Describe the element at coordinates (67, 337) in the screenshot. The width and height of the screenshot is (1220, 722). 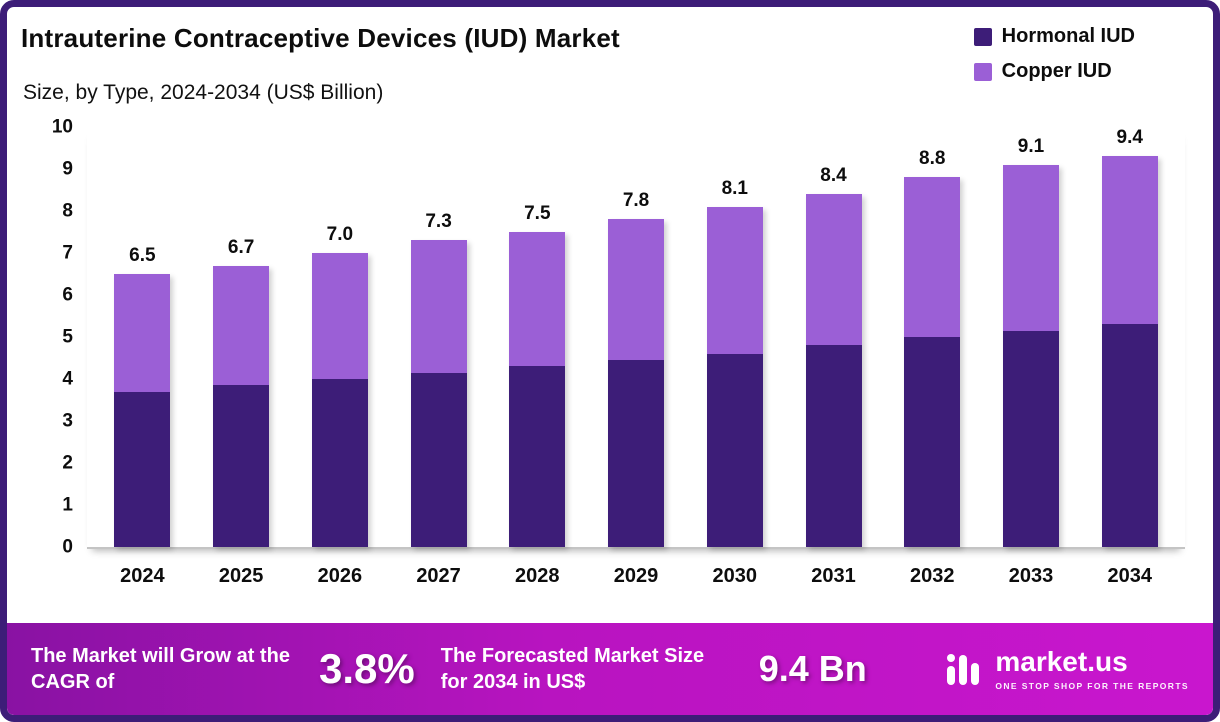
I see `y-tick-label: 5` at that location.